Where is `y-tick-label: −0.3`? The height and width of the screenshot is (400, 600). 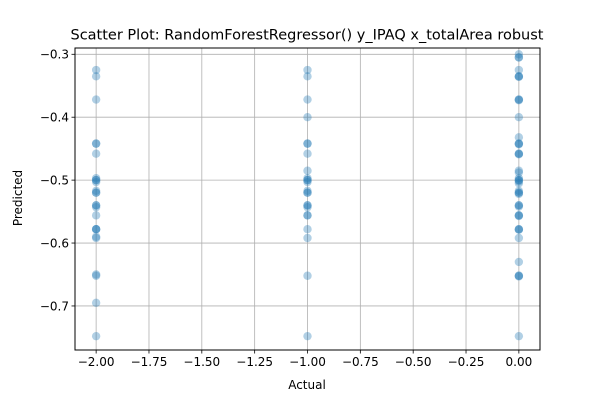
y-tick-label: −0.3 is located at coordinates (54, 55).